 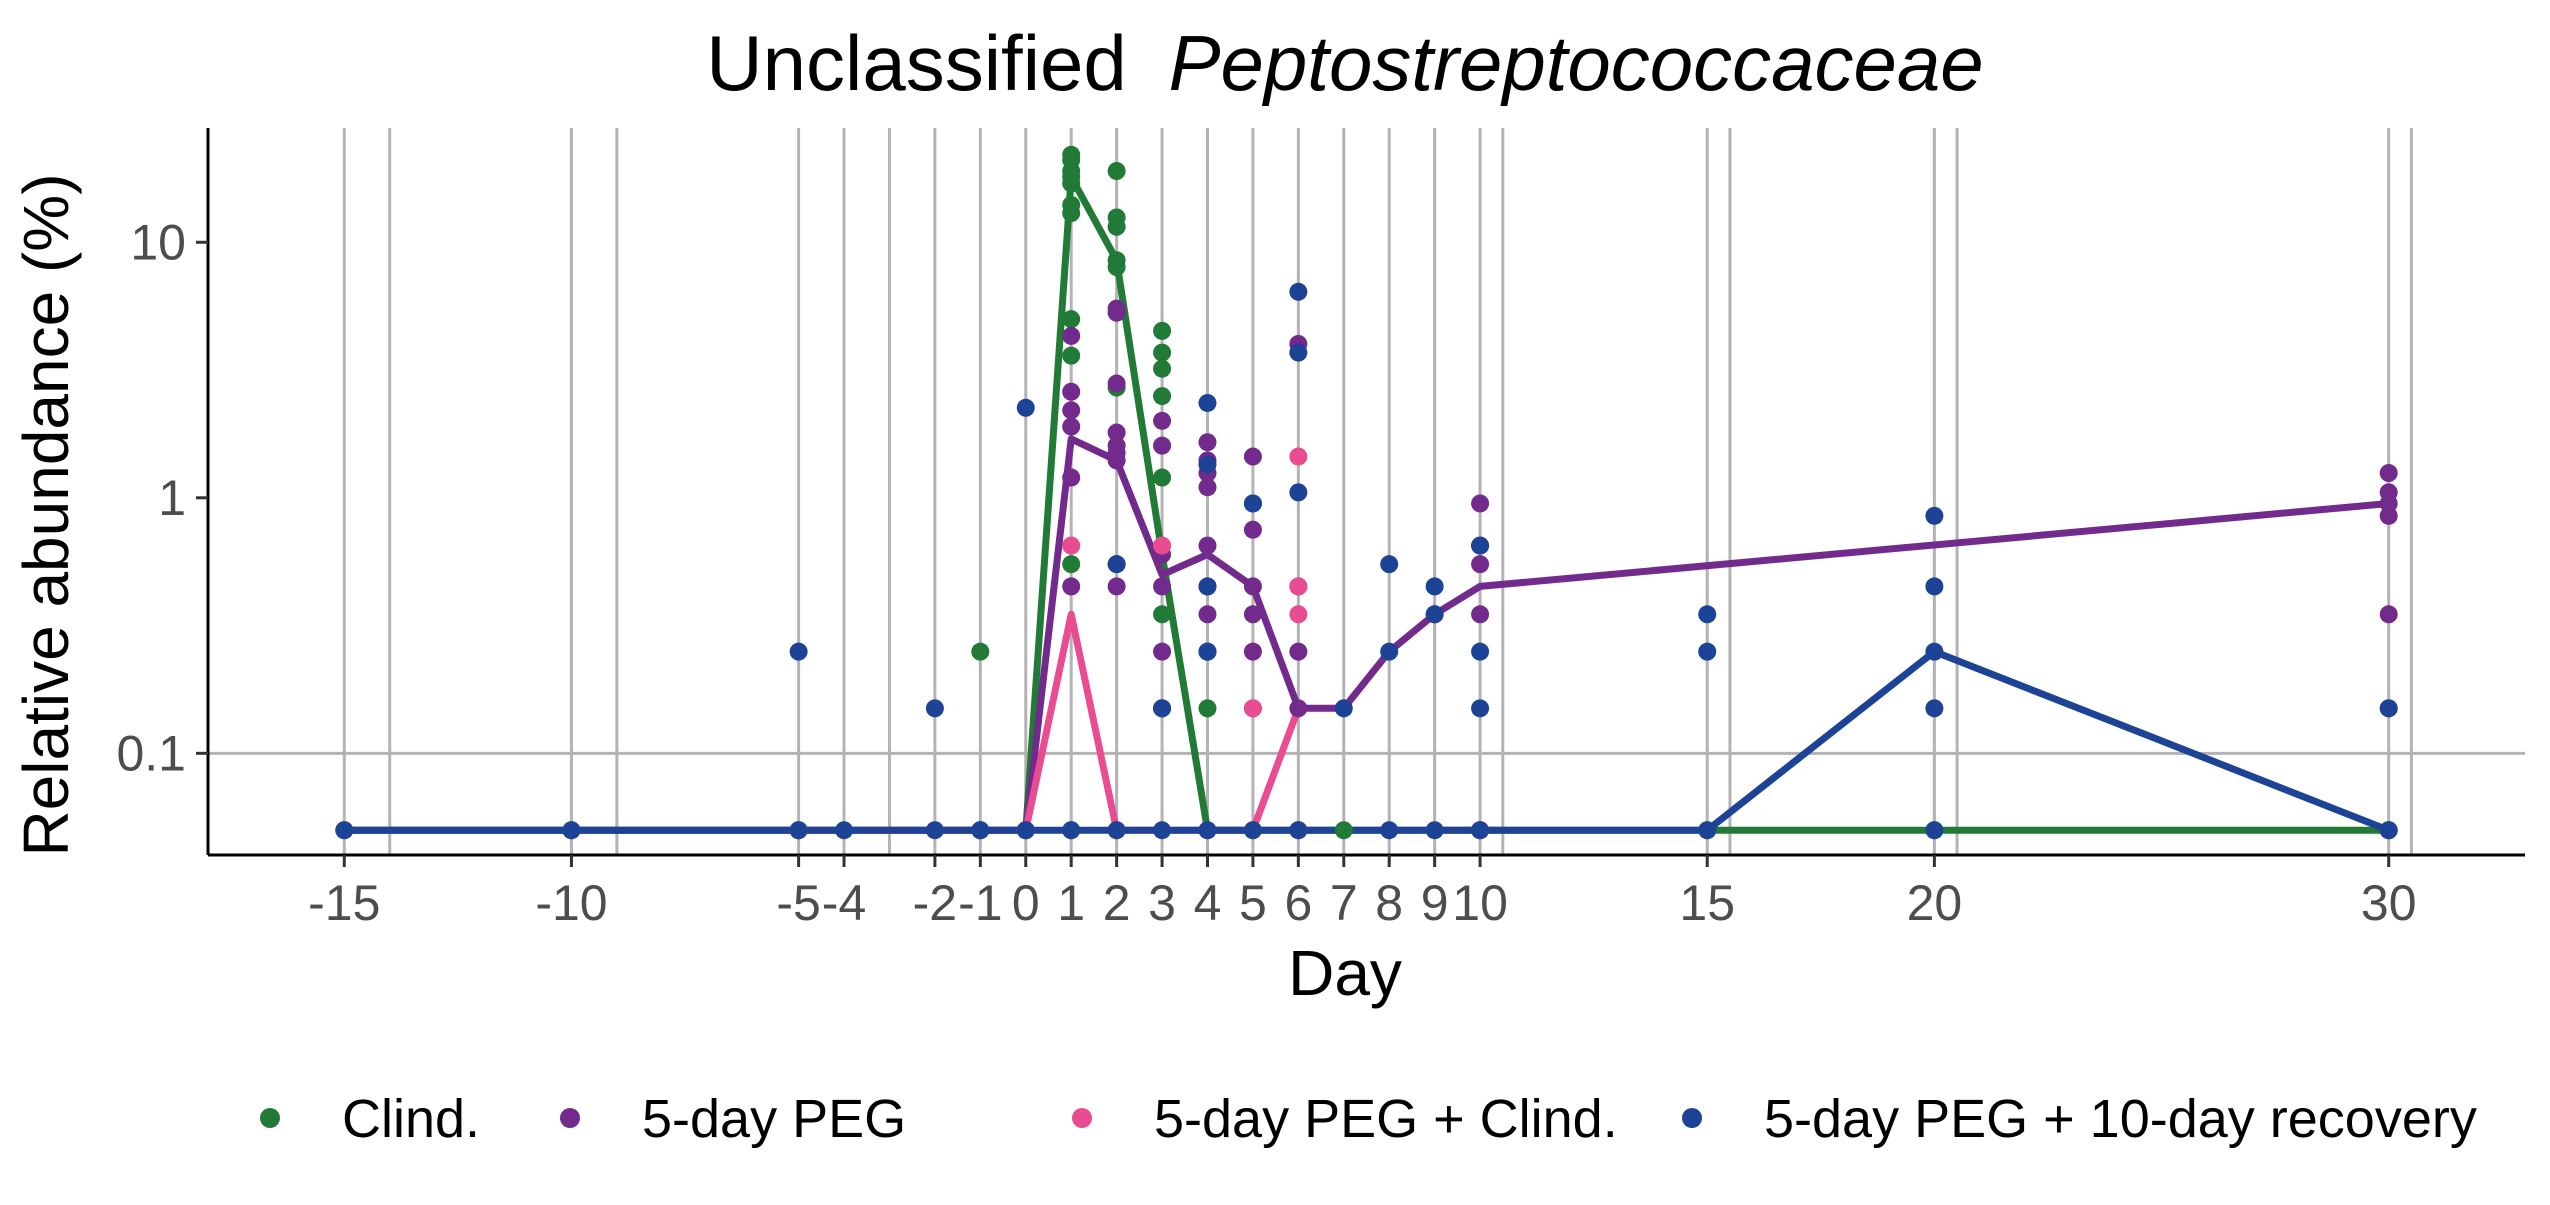 What do you see at coordinates (980, 903) in the screenshot?
I see `x-tick-label: -1` at bounding box center [980, 903].